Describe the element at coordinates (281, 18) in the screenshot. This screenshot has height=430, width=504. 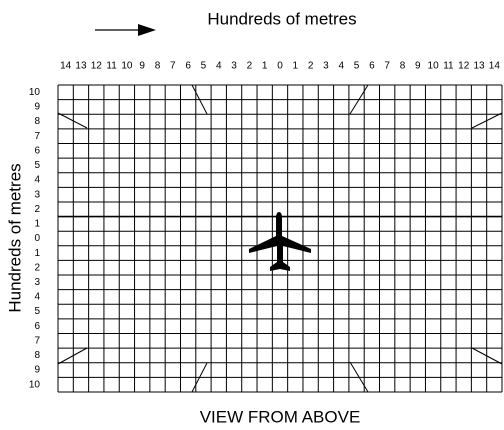
I see `top-label: Hundreds of metres` at that location.